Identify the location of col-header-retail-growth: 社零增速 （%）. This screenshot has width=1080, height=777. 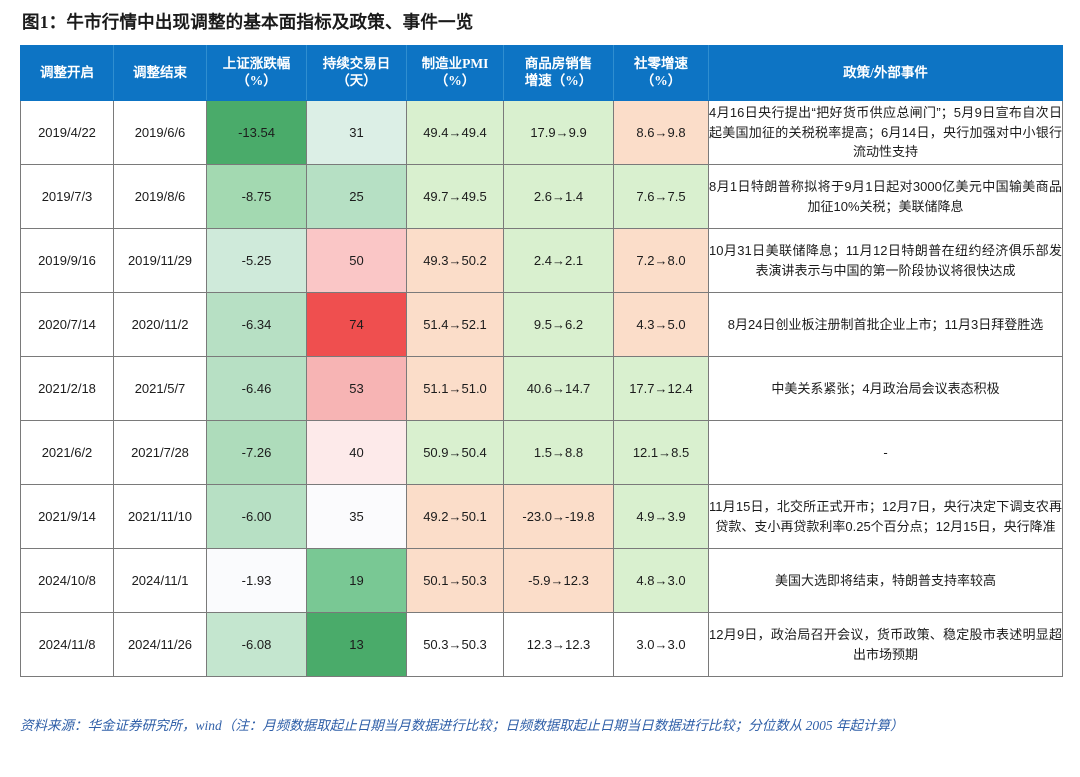
(661, 73).